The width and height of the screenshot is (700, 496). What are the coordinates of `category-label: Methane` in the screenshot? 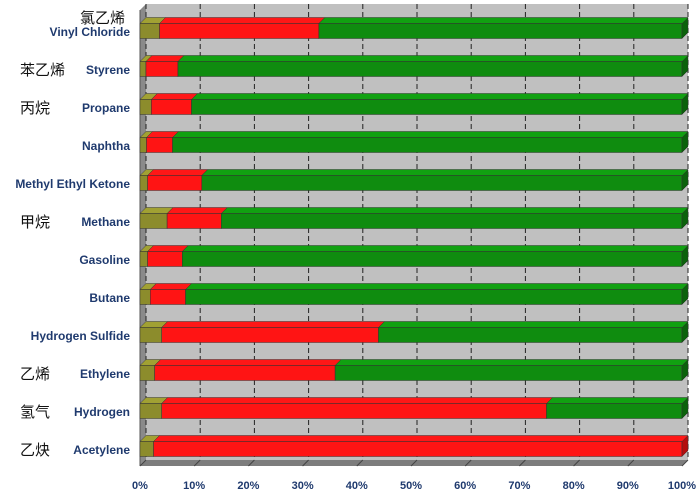 It's located at (105, 222).